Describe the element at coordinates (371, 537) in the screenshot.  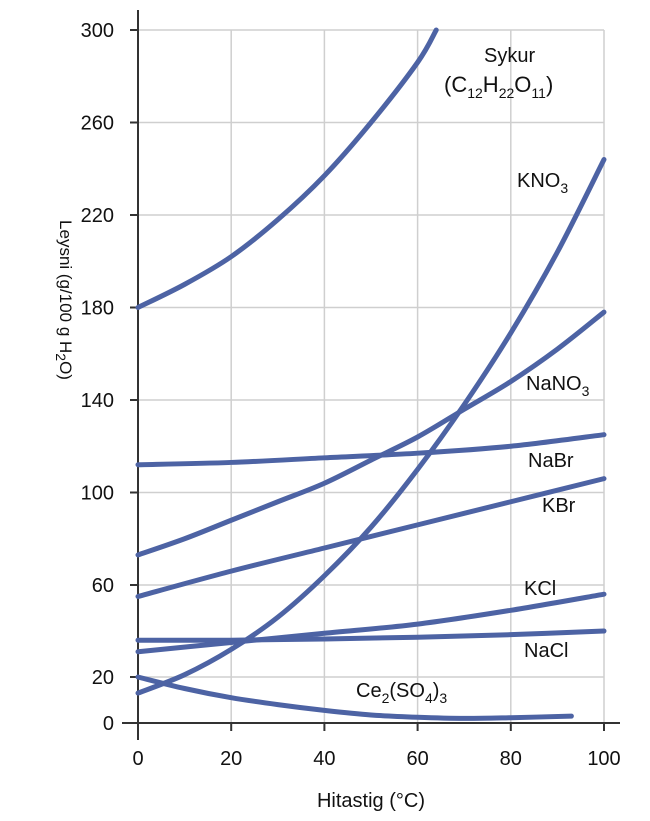
I see `series-line-kbr` at that location.